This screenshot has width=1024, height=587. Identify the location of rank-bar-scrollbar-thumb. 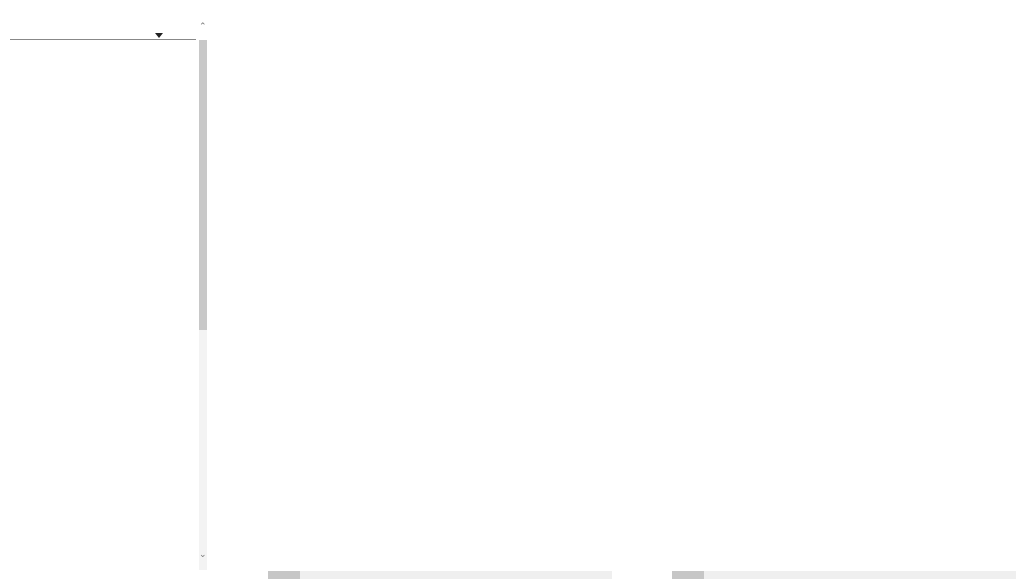
(284, 575).